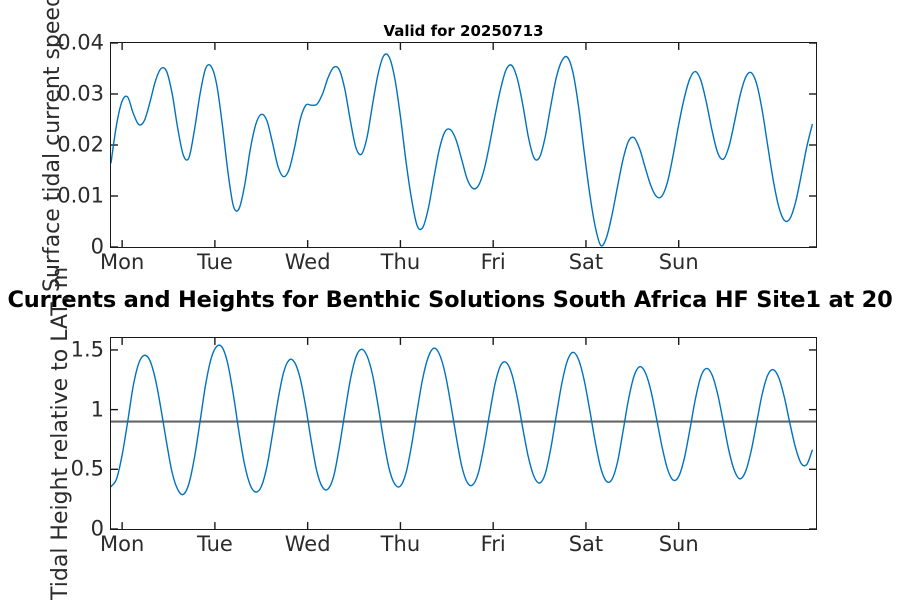 Image resolution: width=900 pixels, height=600 pixels. Describe the element at coordinates (97, 409) in the screenshot. I see `y-tick-label: 1` at that location.